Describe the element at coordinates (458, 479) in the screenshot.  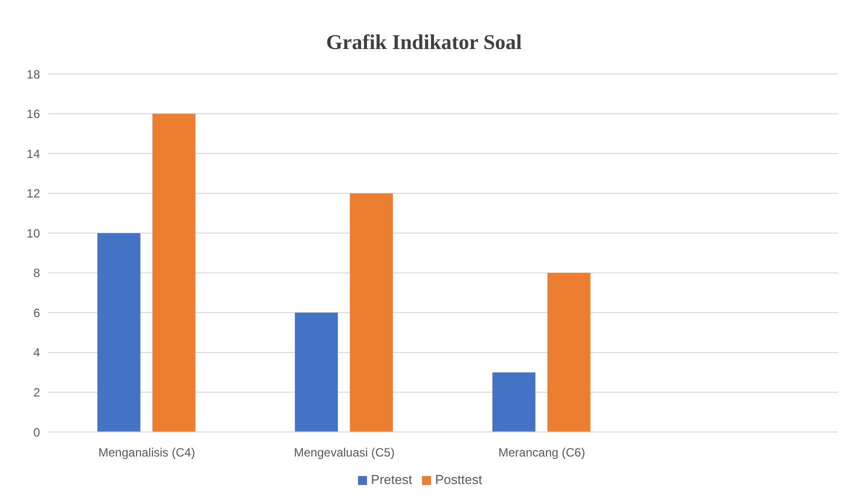
I see `legend-label: Posttest` at that location.